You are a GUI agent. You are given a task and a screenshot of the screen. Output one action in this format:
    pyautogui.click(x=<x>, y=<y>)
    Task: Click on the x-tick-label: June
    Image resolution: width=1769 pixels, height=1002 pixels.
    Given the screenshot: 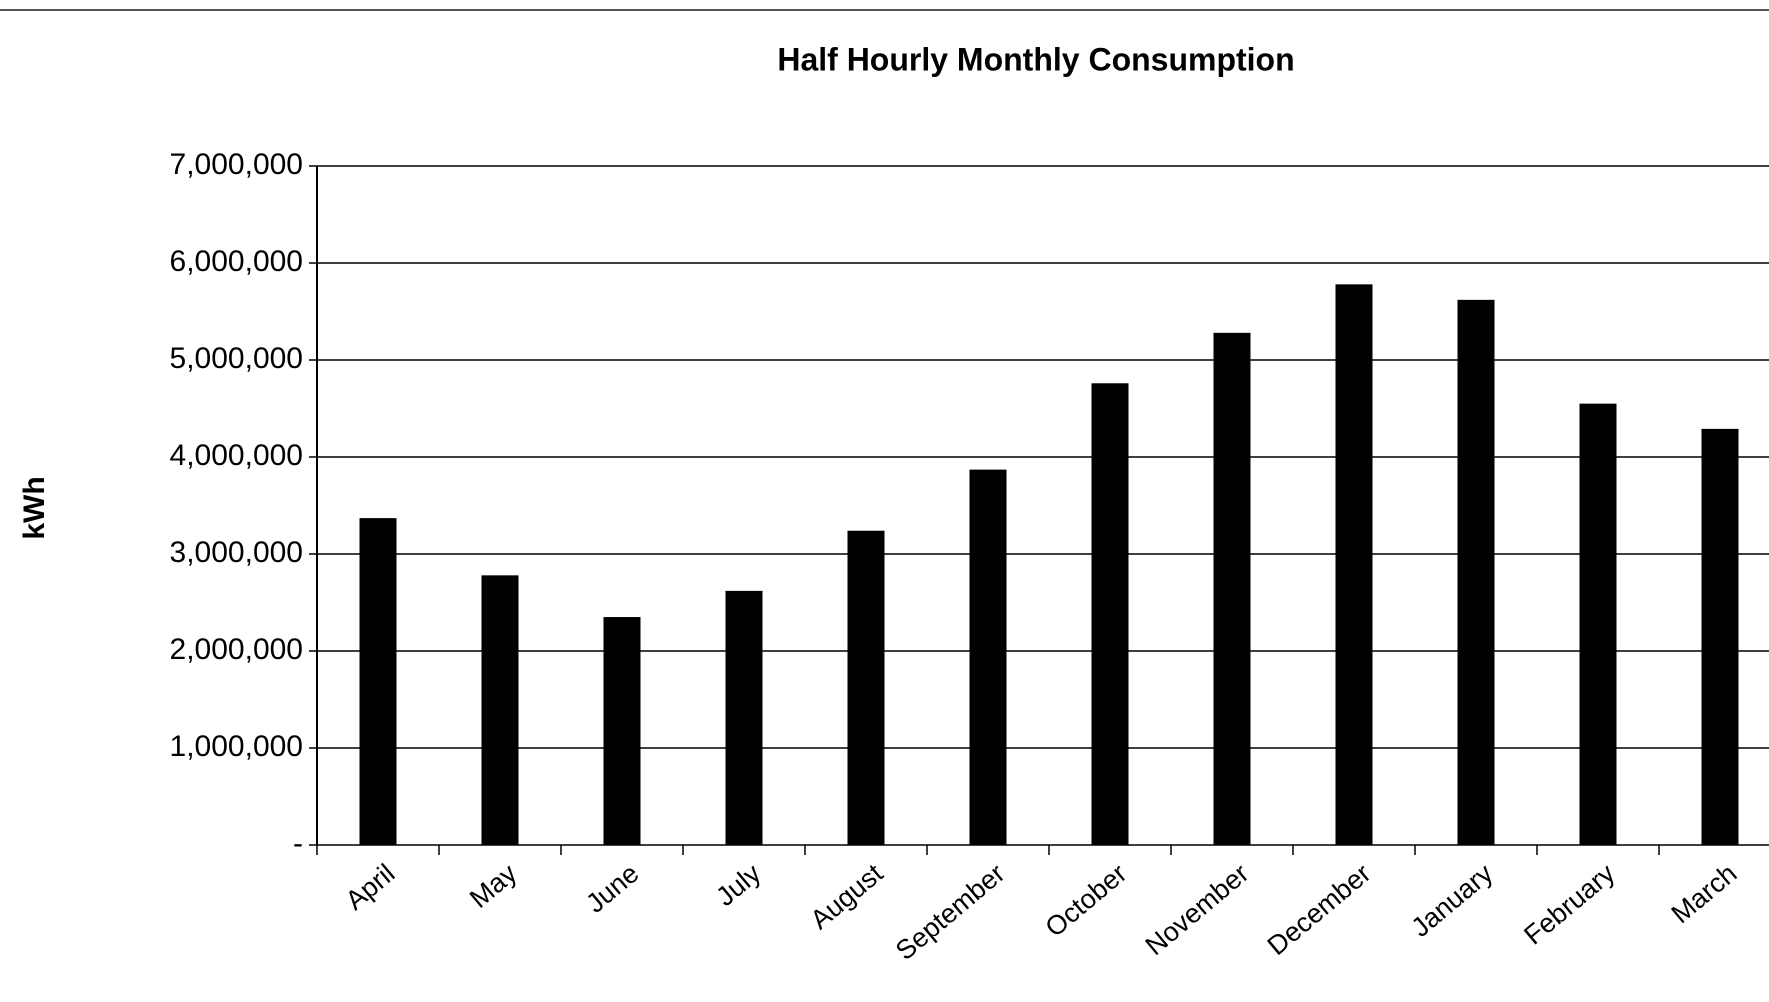 What is the action you would take?
    pyautogui.click(x=612, y=888)
    